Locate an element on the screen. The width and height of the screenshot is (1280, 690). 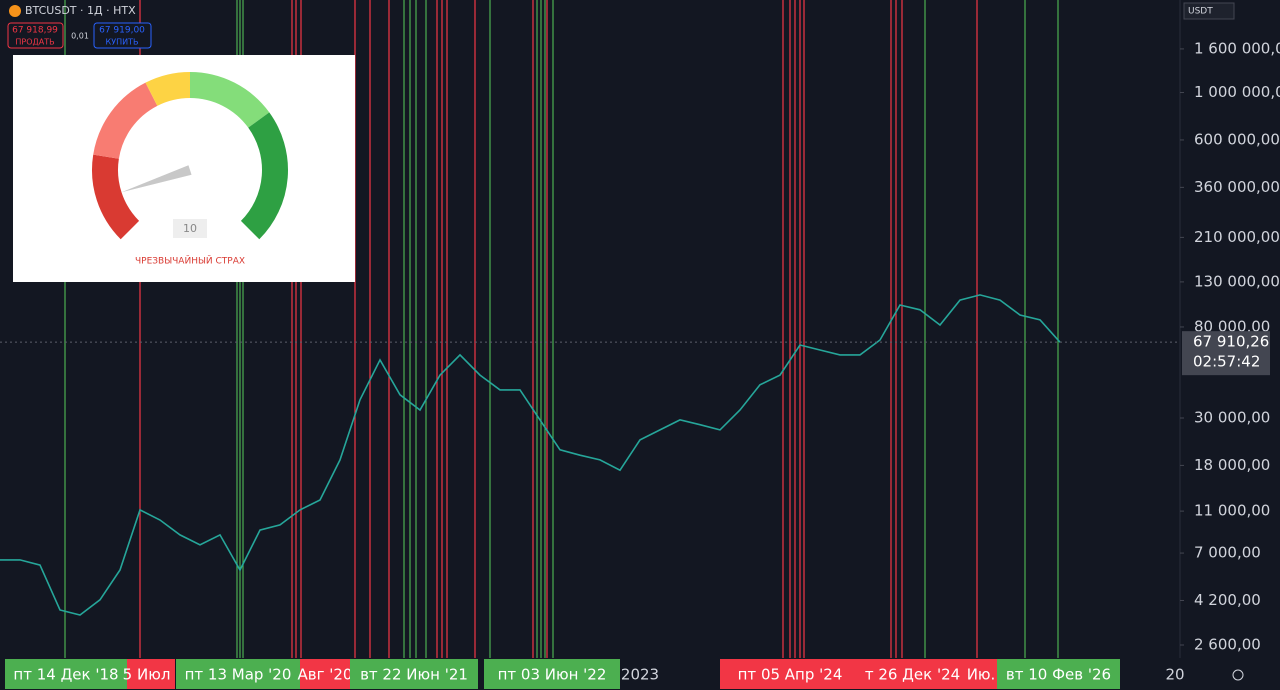
time-label: 20 is located at coordinates (1174, 675).